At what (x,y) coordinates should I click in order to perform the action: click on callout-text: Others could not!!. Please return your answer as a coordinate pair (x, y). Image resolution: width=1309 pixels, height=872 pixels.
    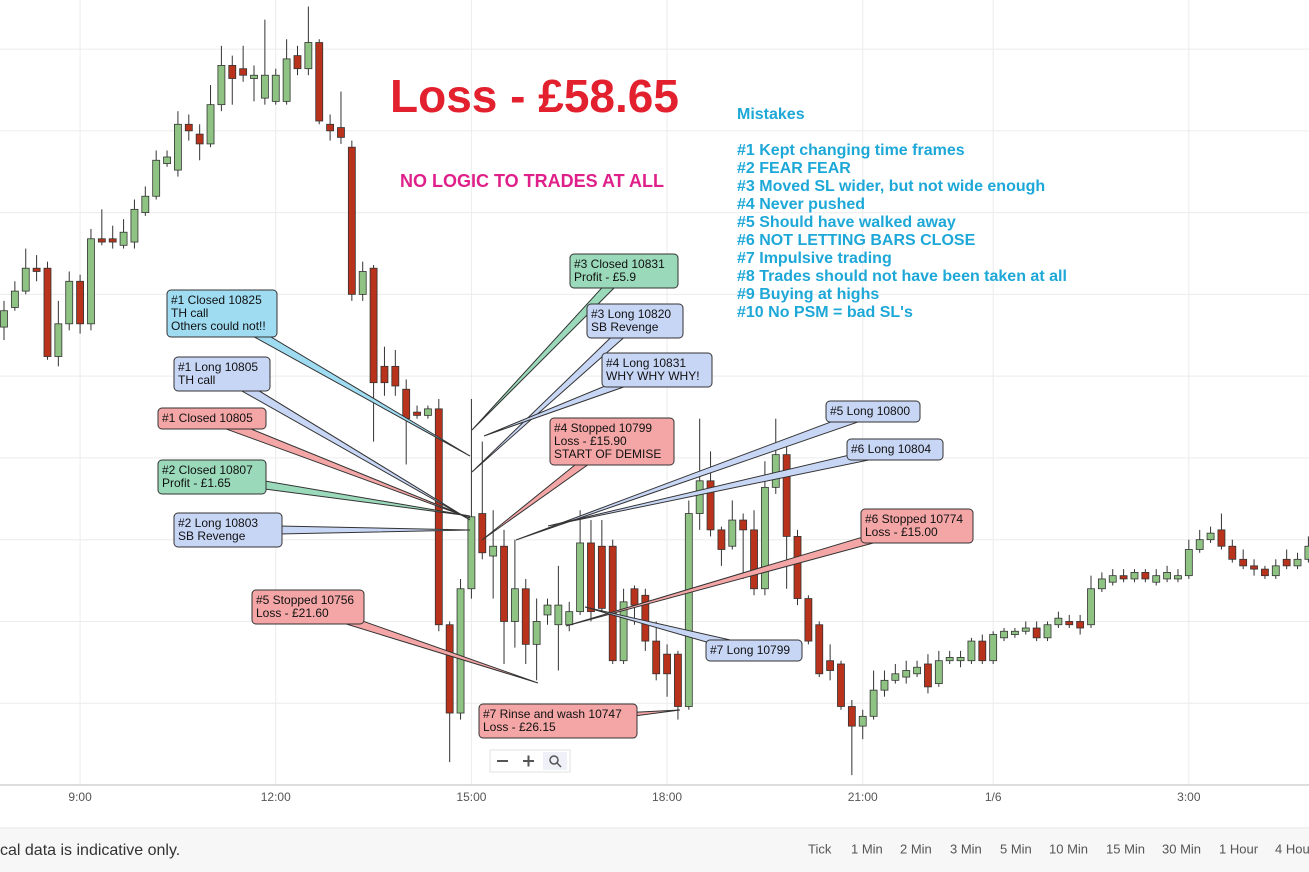
    Looking at the image, I should click on (218, 326).